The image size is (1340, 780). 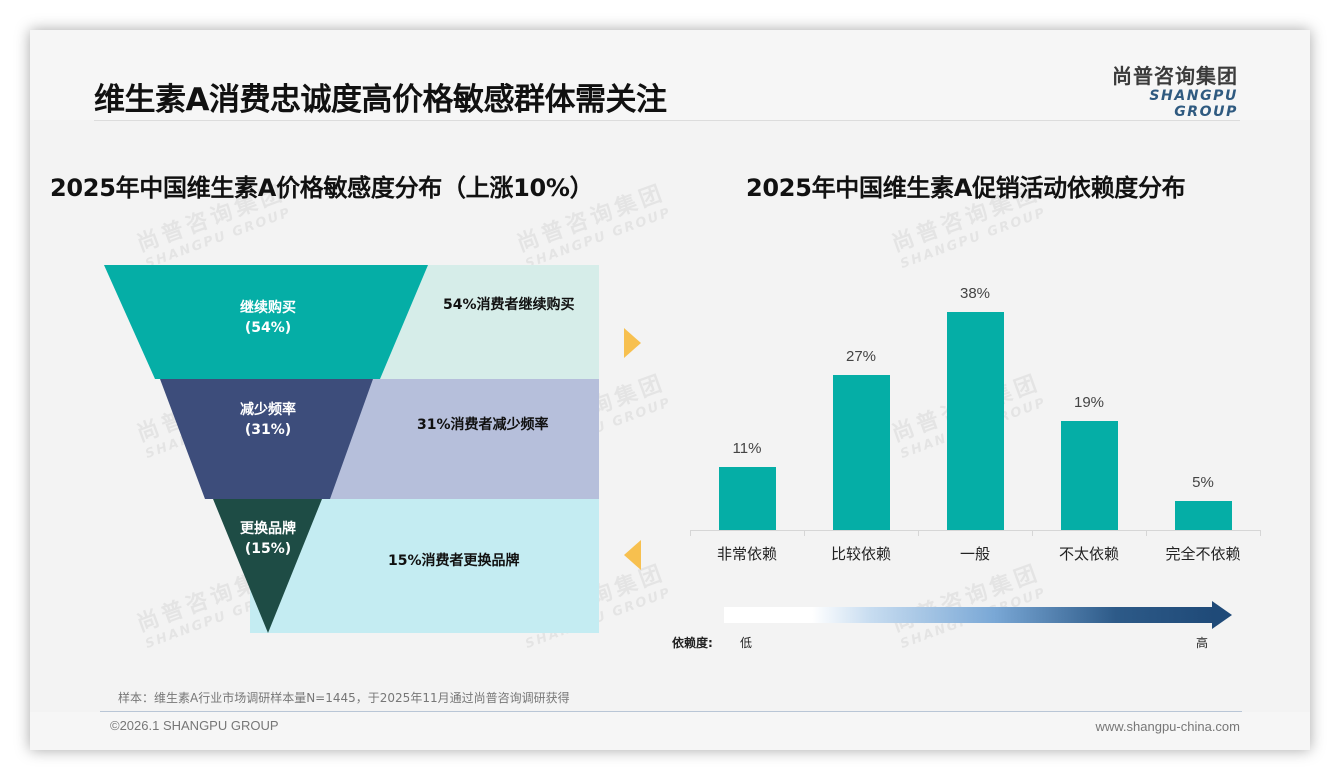 I want to click on funnel-label-text: 减少频率, so click(x=268, y=410).